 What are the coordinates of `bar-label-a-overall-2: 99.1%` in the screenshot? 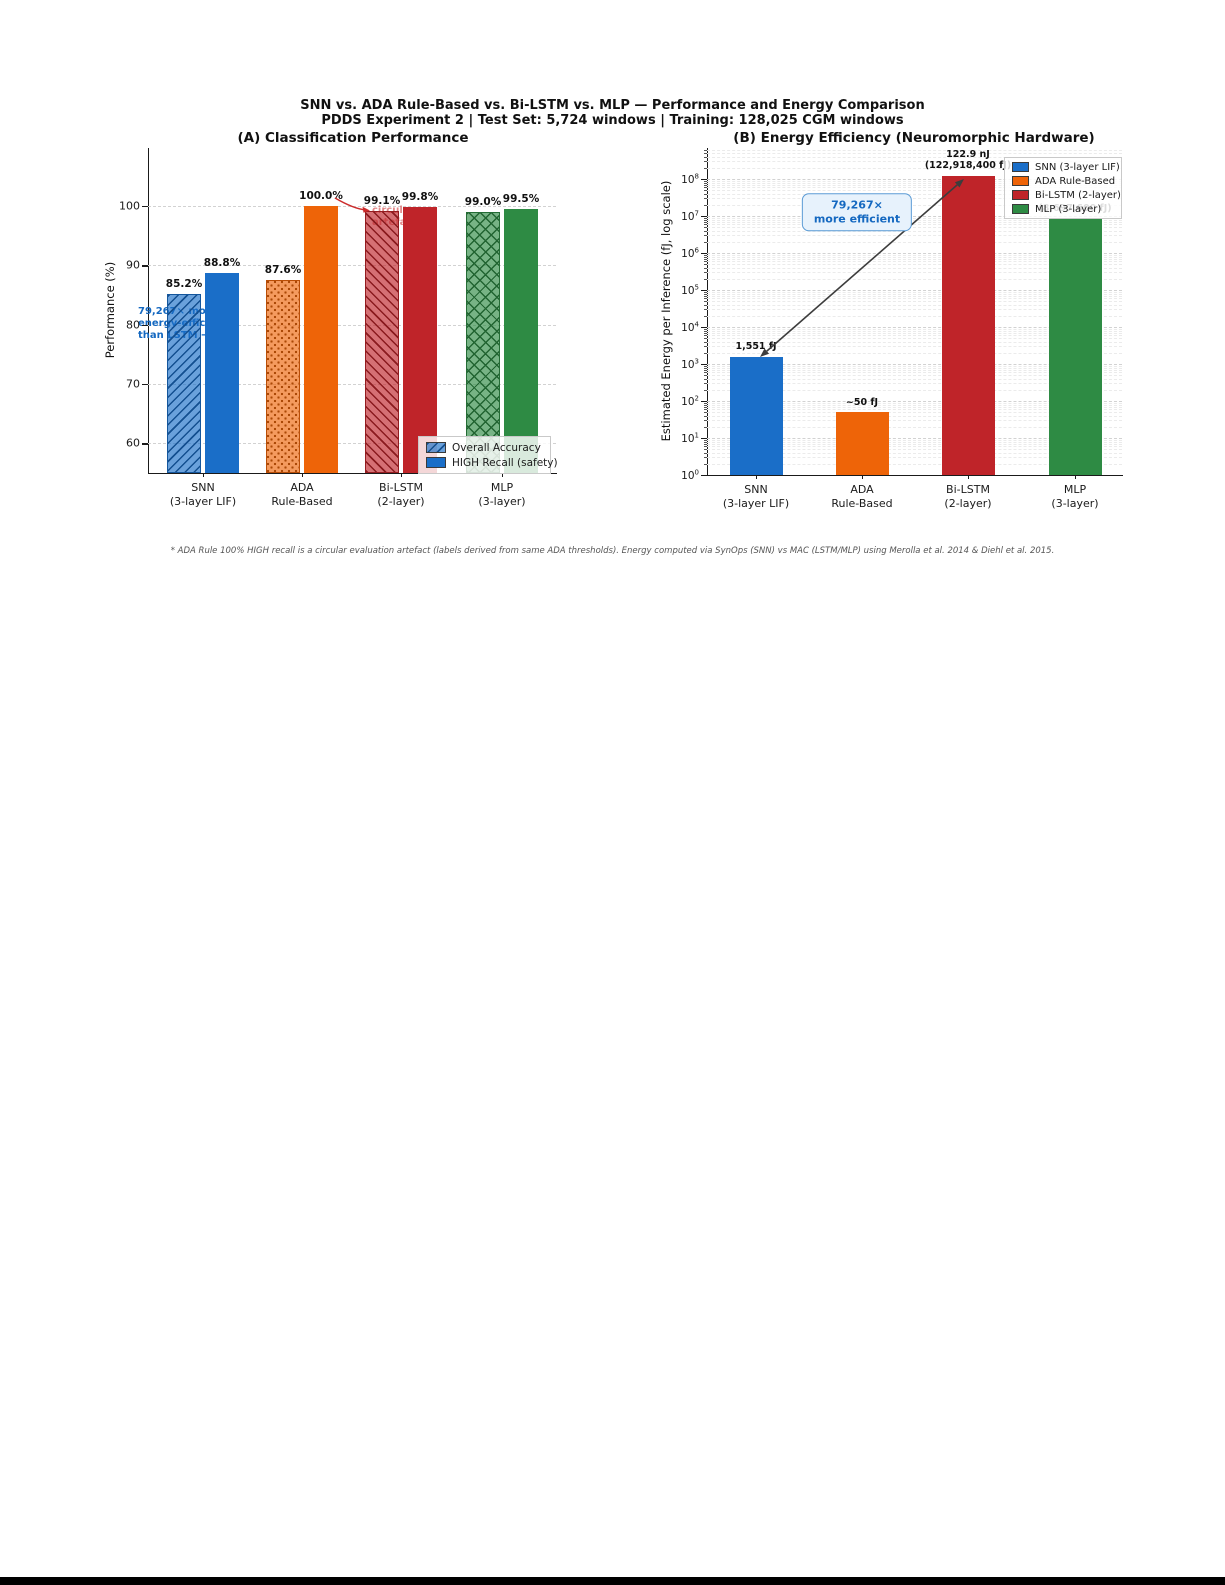 It's located at (382, 201).